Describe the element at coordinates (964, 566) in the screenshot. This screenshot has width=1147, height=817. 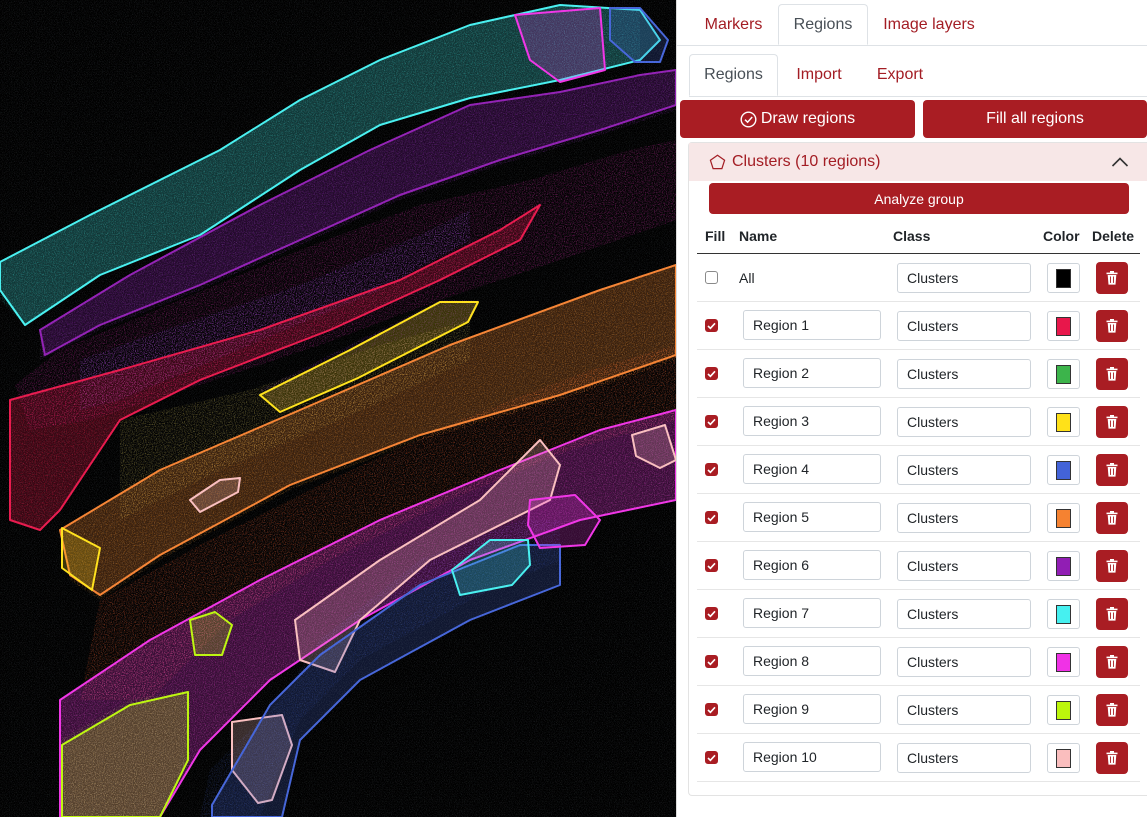
I see `region-class-input-region-6: Clusters` at that location.